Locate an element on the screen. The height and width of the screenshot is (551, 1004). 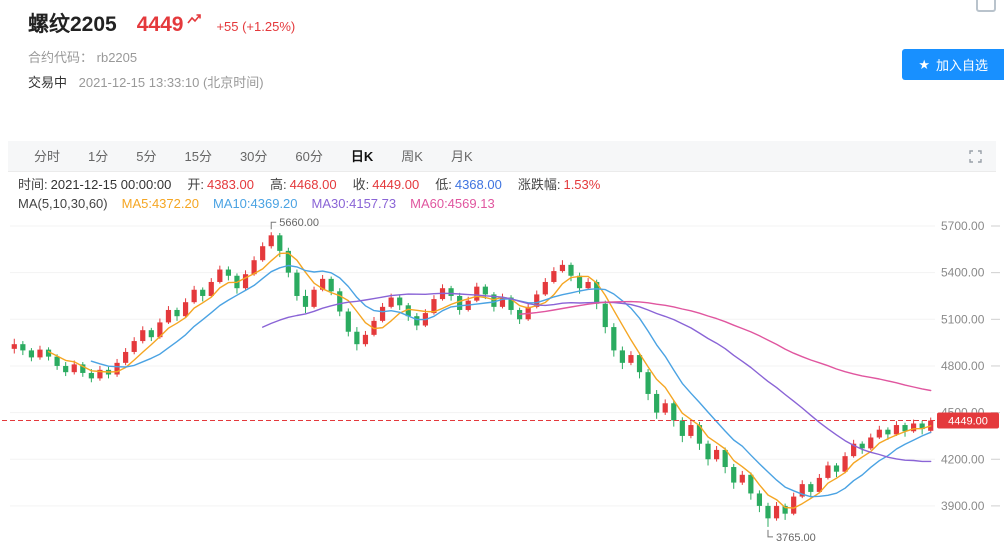
high-annotation-marker is located at coordinates (273, 225).